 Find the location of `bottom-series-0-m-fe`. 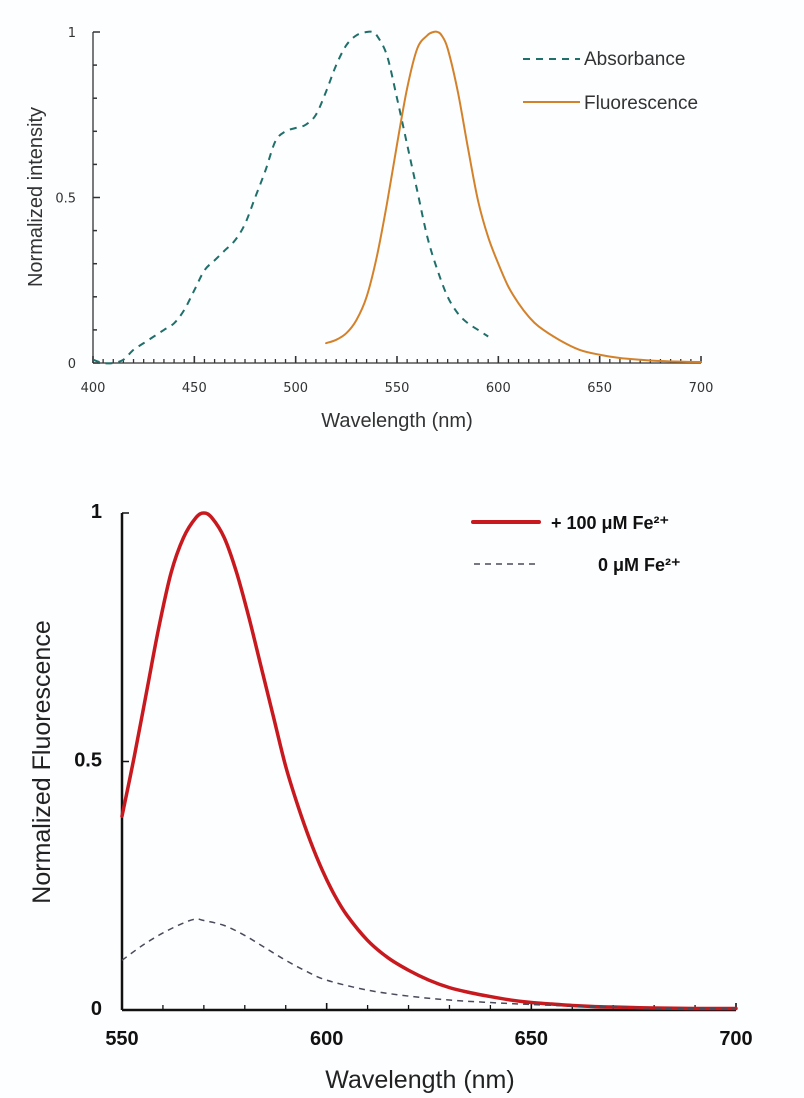

bottom-series-0-m-fe is located at coordinates (429, 964).